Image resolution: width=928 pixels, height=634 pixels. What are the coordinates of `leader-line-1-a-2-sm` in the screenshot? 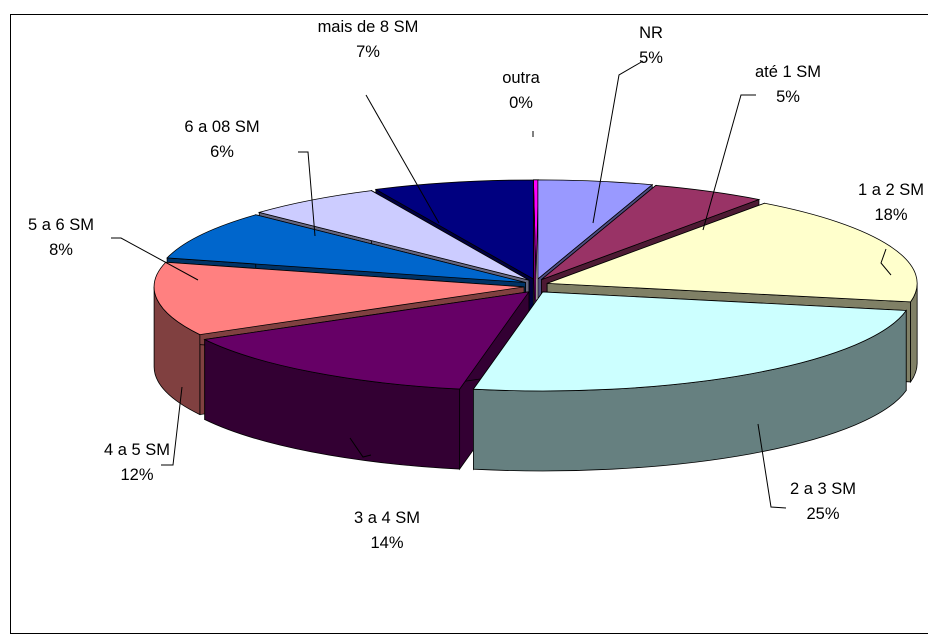 It's located at (886, 262).